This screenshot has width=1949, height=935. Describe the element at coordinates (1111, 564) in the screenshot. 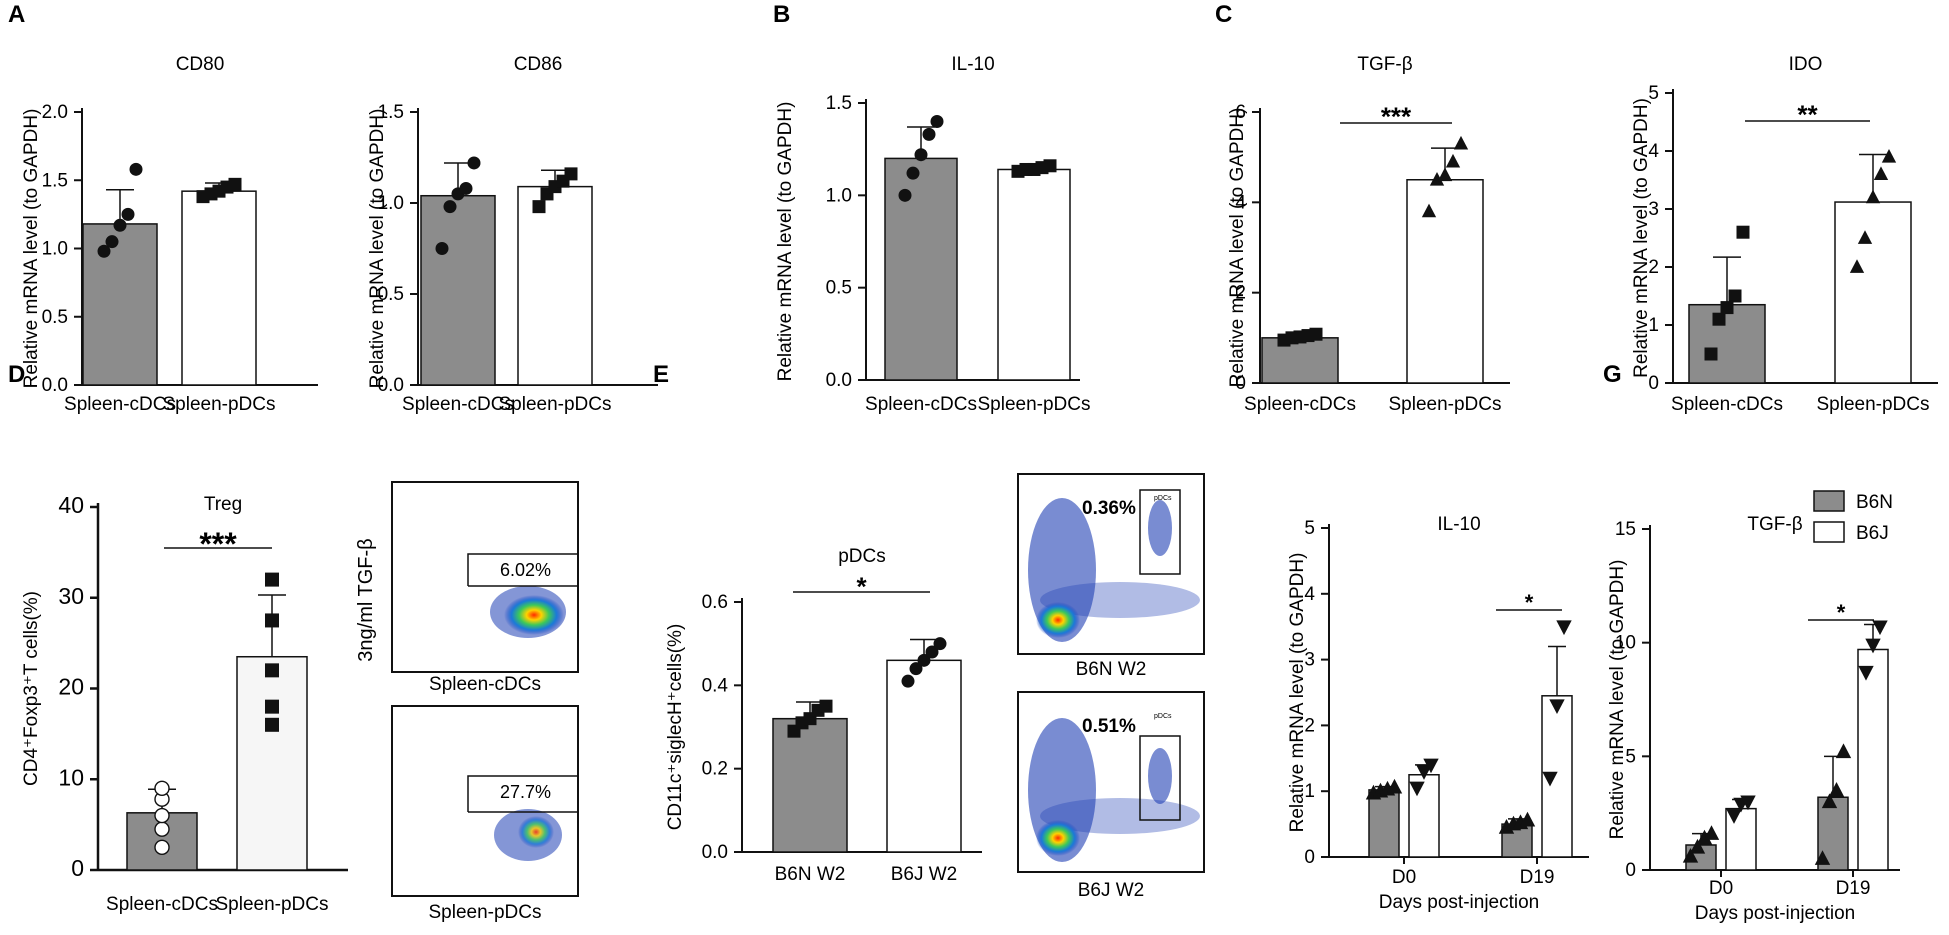

I see `flow-plot-pdc-b6n: 0.36% pDCs` at that location.